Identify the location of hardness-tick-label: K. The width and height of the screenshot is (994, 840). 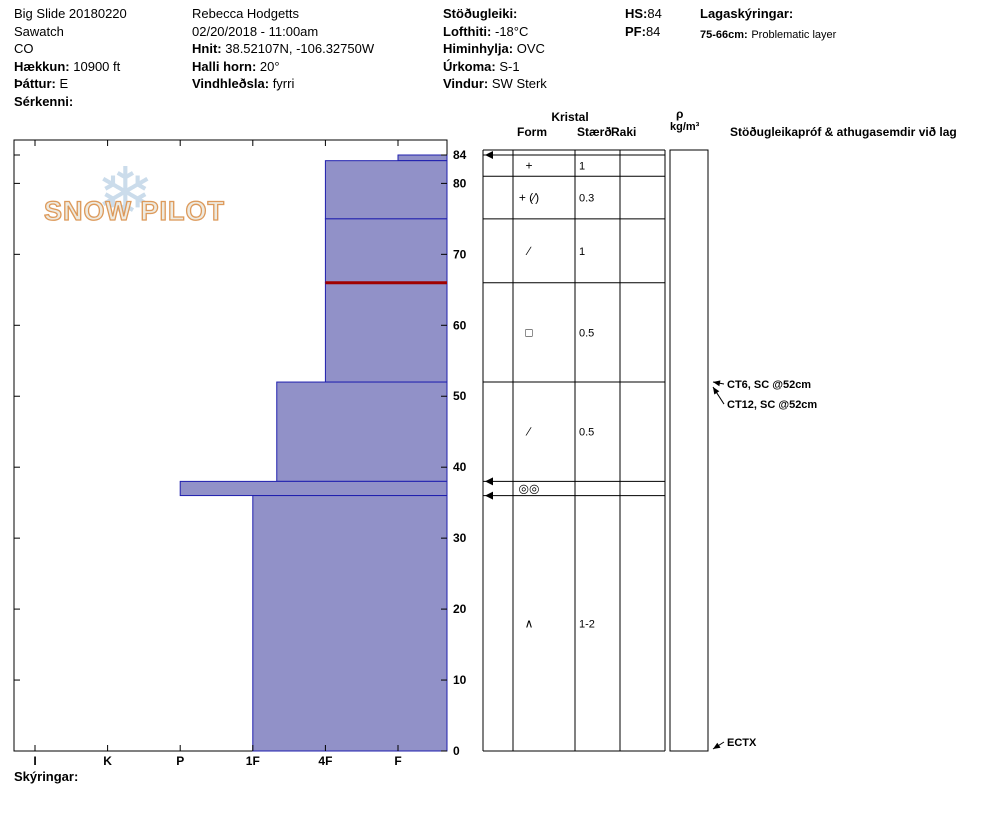
(107, 761).